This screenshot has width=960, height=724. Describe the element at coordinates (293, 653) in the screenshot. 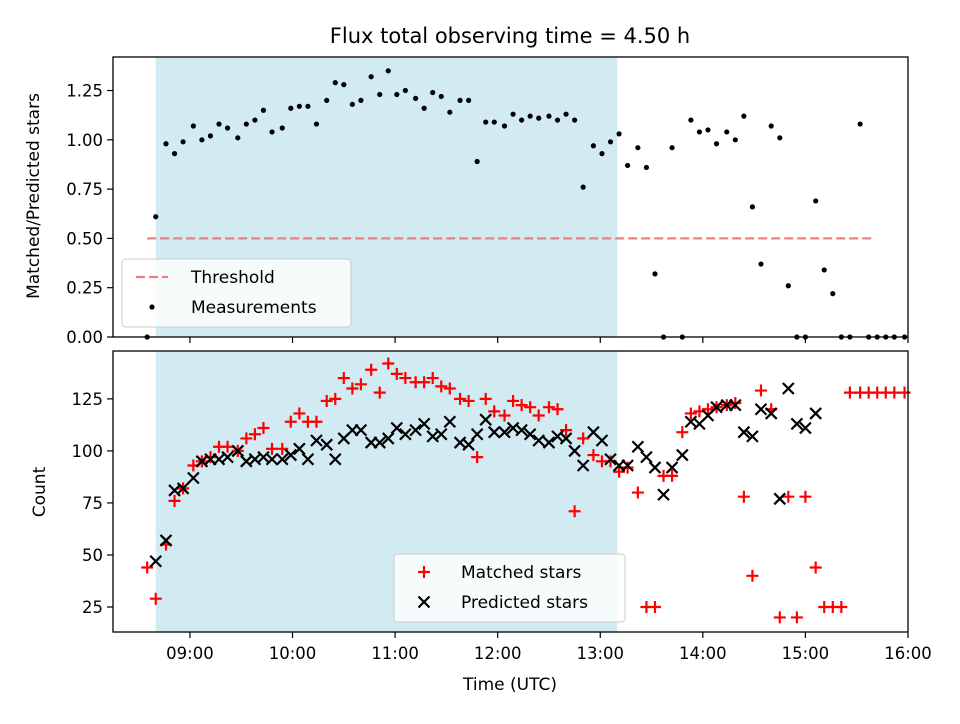

I see `x-tick-label: 10:00` at that location.